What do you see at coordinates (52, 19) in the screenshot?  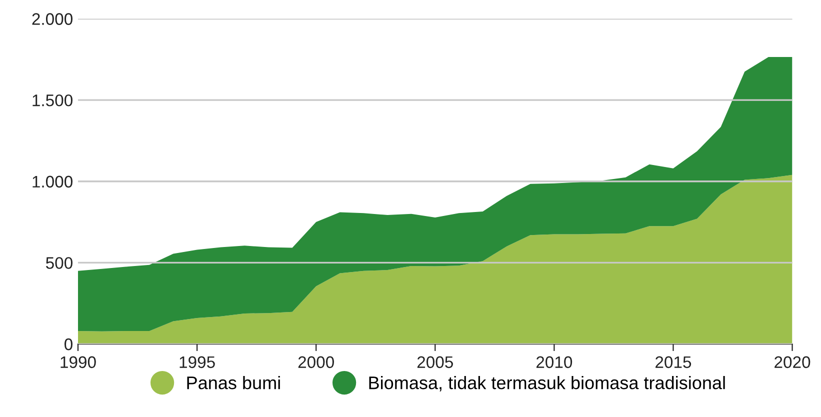 I see `y-tick-label: 2.000` at bounding box center [52, 19].